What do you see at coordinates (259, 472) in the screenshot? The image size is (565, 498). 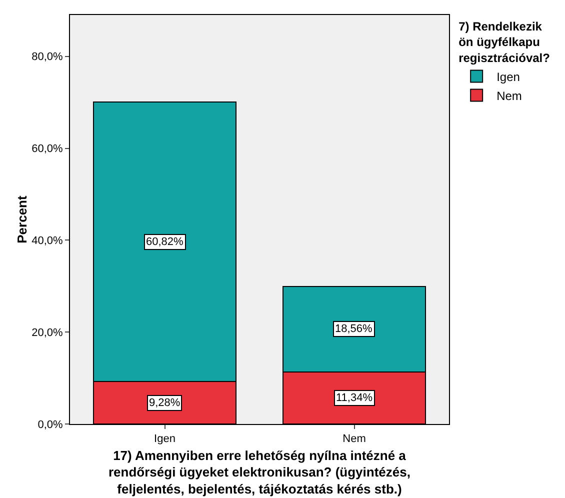 I see `x-axis-title: 17) Amennyiben erre lehetőség nyílna intézné a rendőrségi ügyeket elektronikusan? (ügyintézés, feljelentés, bejelentés, tájékoztatás kérés stb.)` at bounding box center [259, 472].